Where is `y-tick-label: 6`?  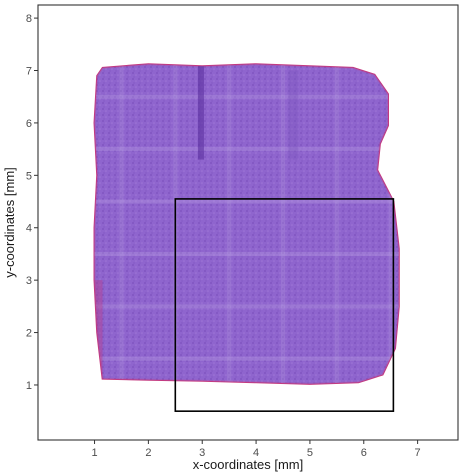
y-tick-label: 6 is located at coordinates (29, 124).